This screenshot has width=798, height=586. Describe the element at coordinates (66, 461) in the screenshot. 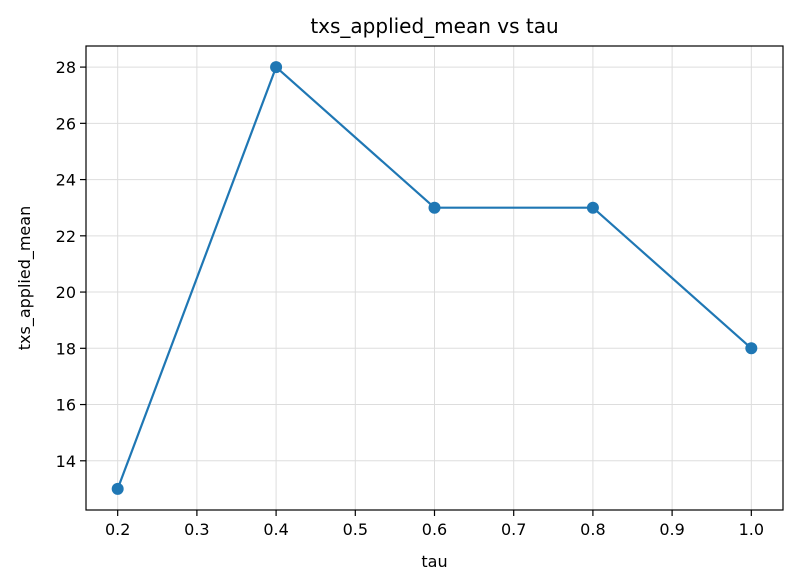

I see `y-tick-label: 14` at that location.